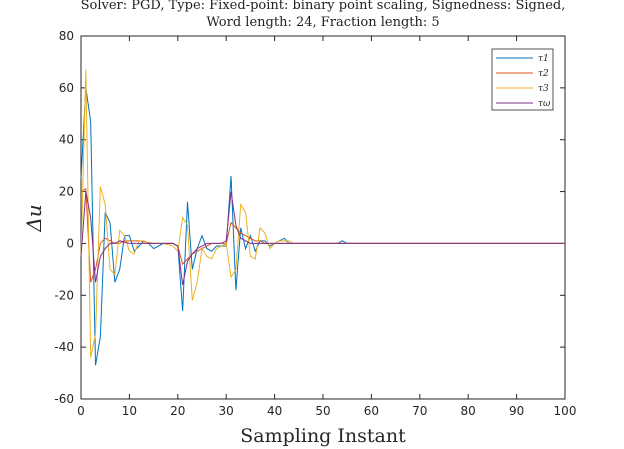 This screenshot has width=624, height=449. I want to click on x-tick-label: 10, so click(129, 411).